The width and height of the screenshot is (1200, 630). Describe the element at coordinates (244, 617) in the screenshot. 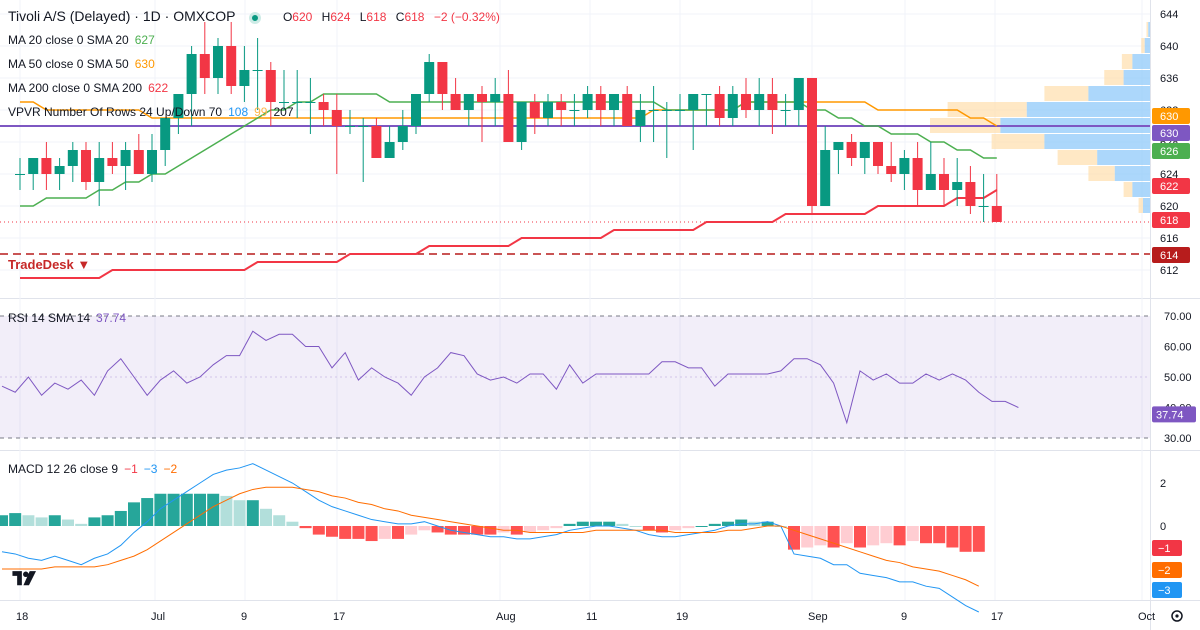

I see `time-tick-label: 9` at that location.